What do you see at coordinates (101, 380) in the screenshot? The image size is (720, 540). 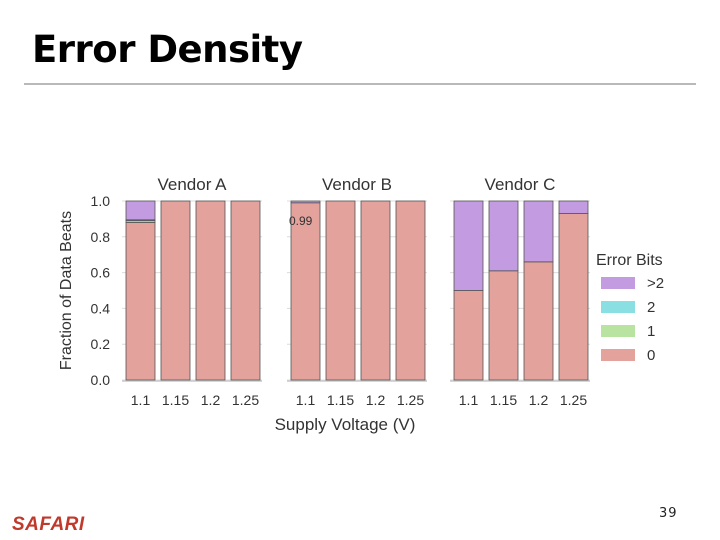 I see `y-tick-label: 0.0` at bounding box center [101, 380].